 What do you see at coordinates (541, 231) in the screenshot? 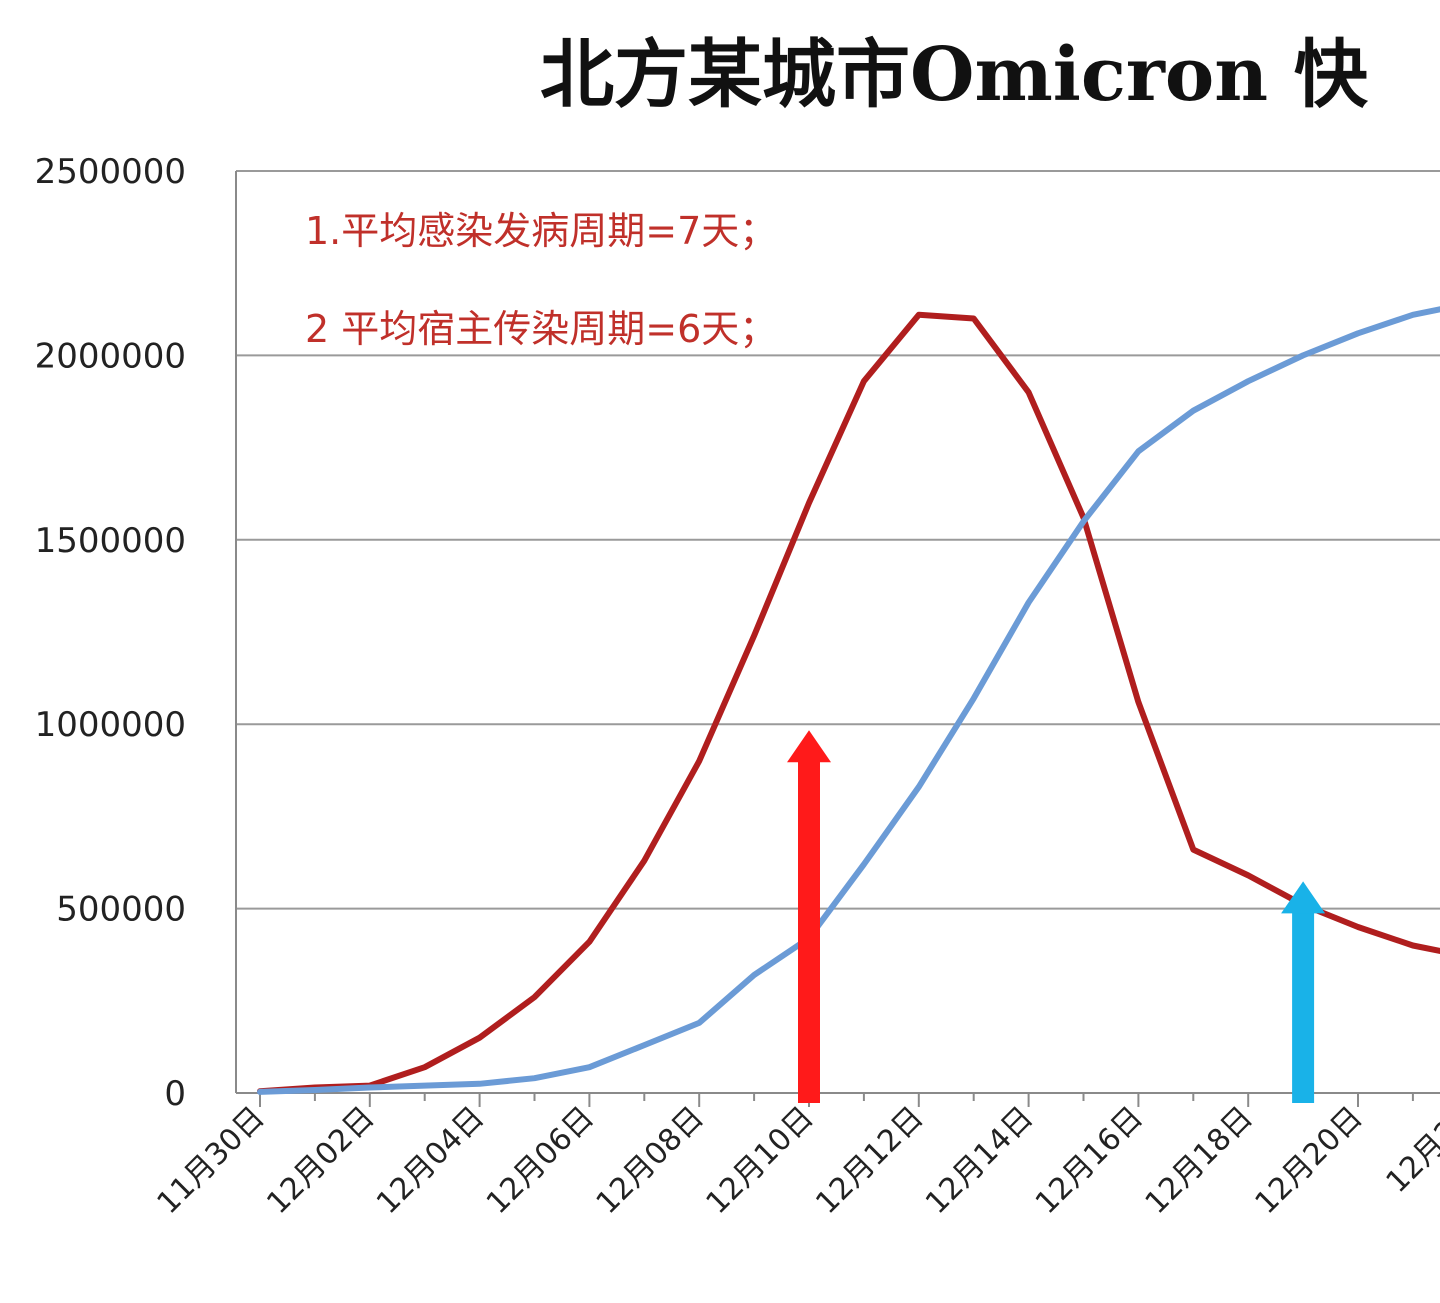
I see `annotation-infection-period: 1.平均感染发病周期=7天；` at bounding box center [541, 231].